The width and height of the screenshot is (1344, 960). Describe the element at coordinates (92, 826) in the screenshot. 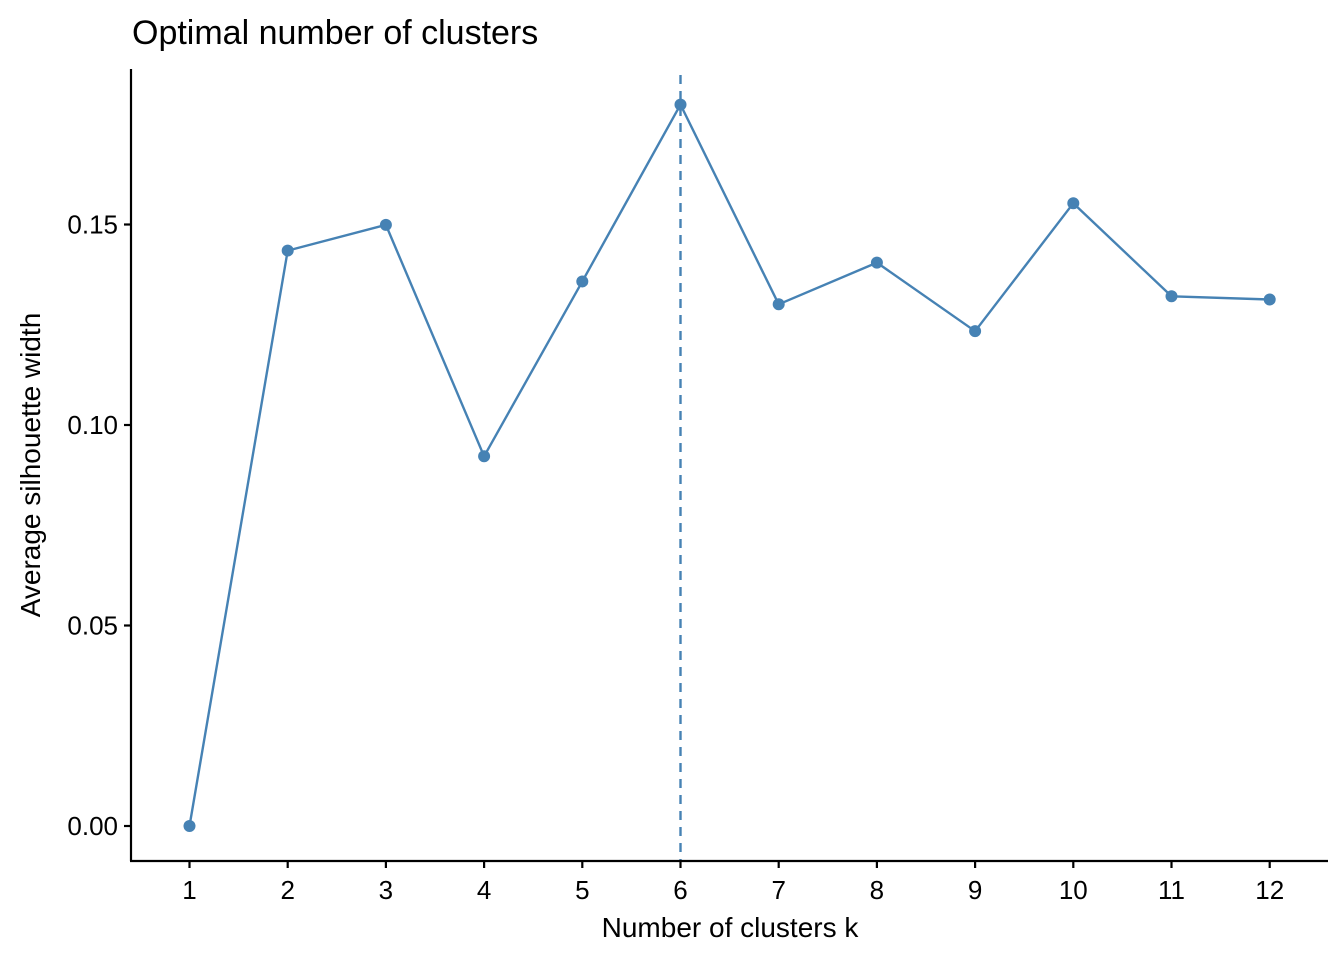

I see `y-tick-label: 0.00` at that location.